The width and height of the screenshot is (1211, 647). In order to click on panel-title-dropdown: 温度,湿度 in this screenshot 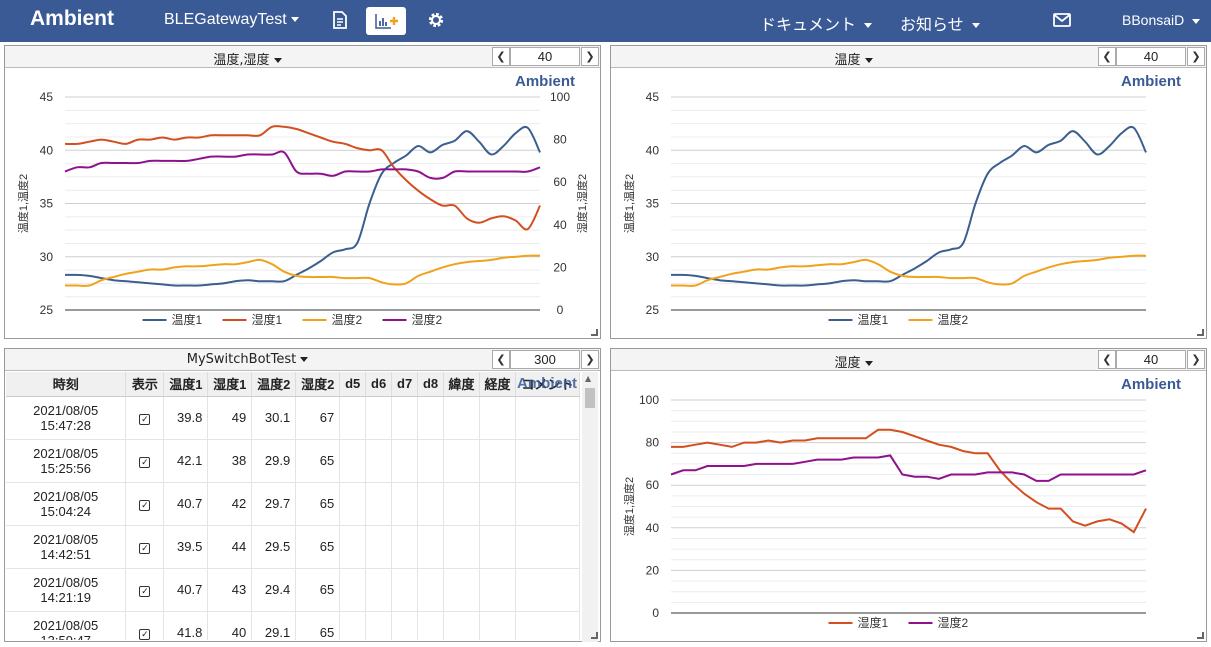, I will do `click(247, 58)`.